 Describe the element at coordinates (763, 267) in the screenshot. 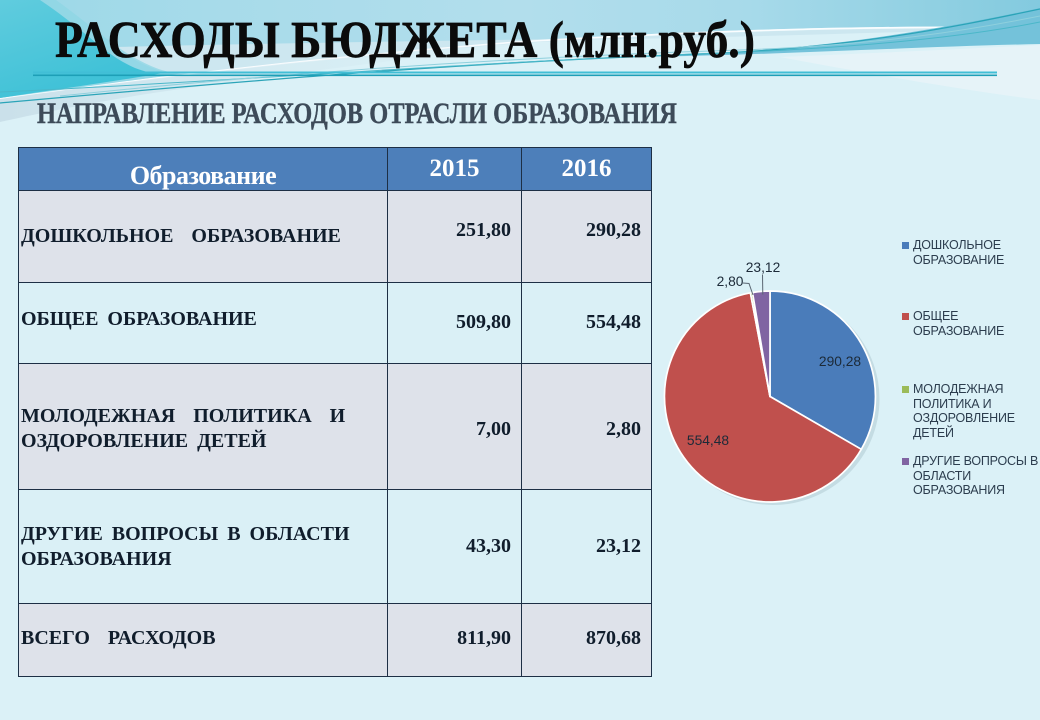

I see `svg-text: 23,12` at that location.